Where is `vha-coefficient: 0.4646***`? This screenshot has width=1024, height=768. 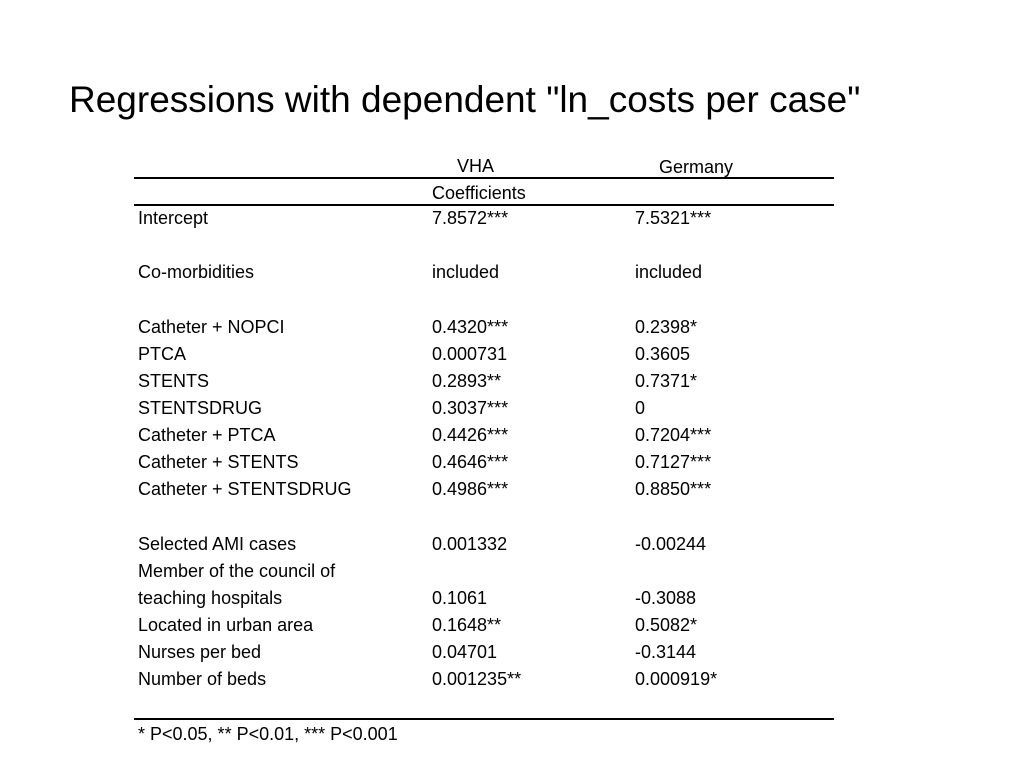 vha-coefficient: 0.4646*** is located at coordinates (470, 462).